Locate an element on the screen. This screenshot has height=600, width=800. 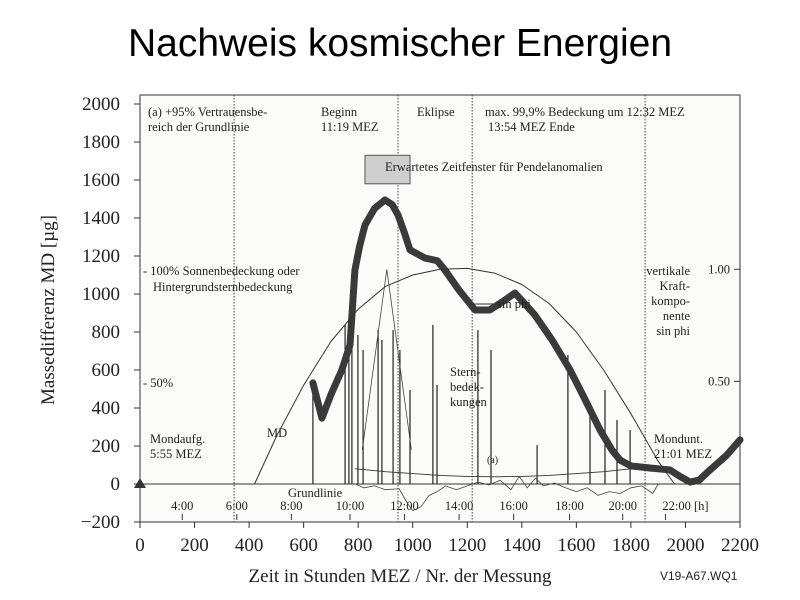
y-tick-label: 1000 is located at coordinates (101, 294).